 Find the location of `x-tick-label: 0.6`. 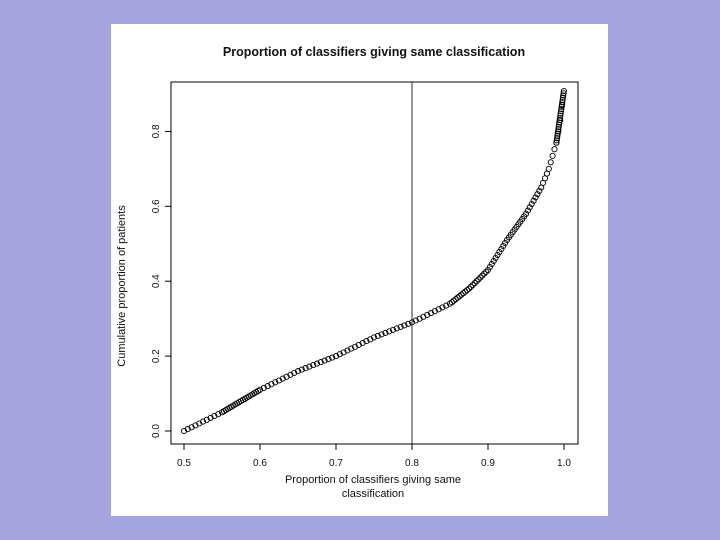

x-tick-label: 0.6 is located at coordinates (260, 463).